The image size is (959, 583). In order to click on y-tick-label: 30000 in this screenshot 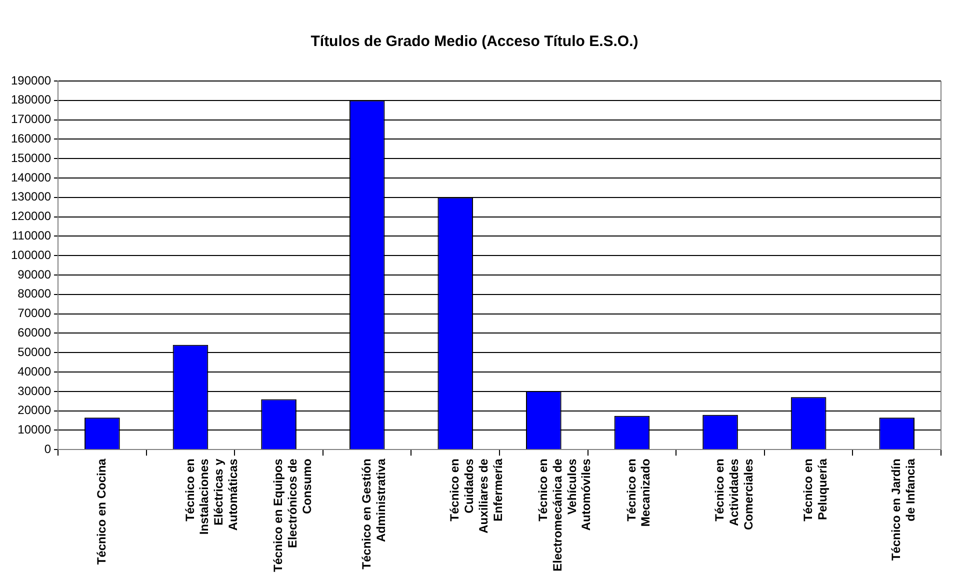, I will do `click(35, 391)`.